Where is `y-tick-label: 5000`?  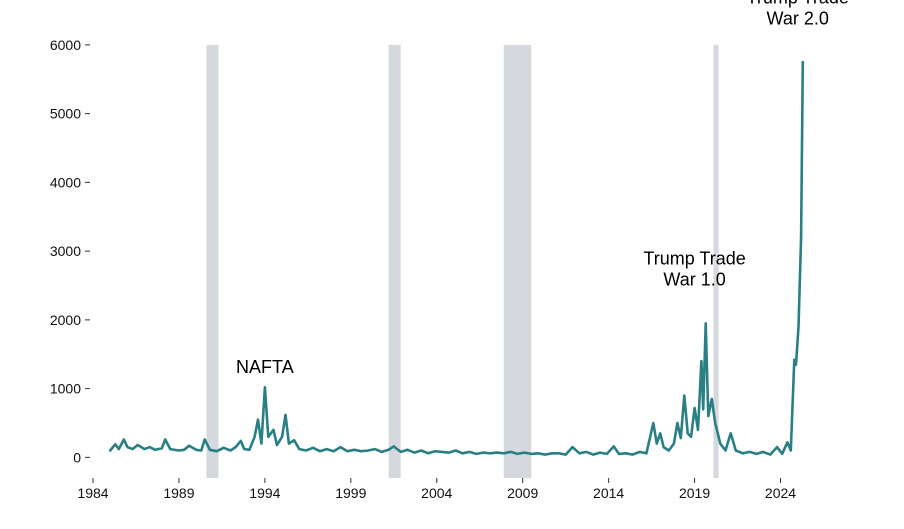
y-tick-label: 5000 is located at coordinates (65, 114).